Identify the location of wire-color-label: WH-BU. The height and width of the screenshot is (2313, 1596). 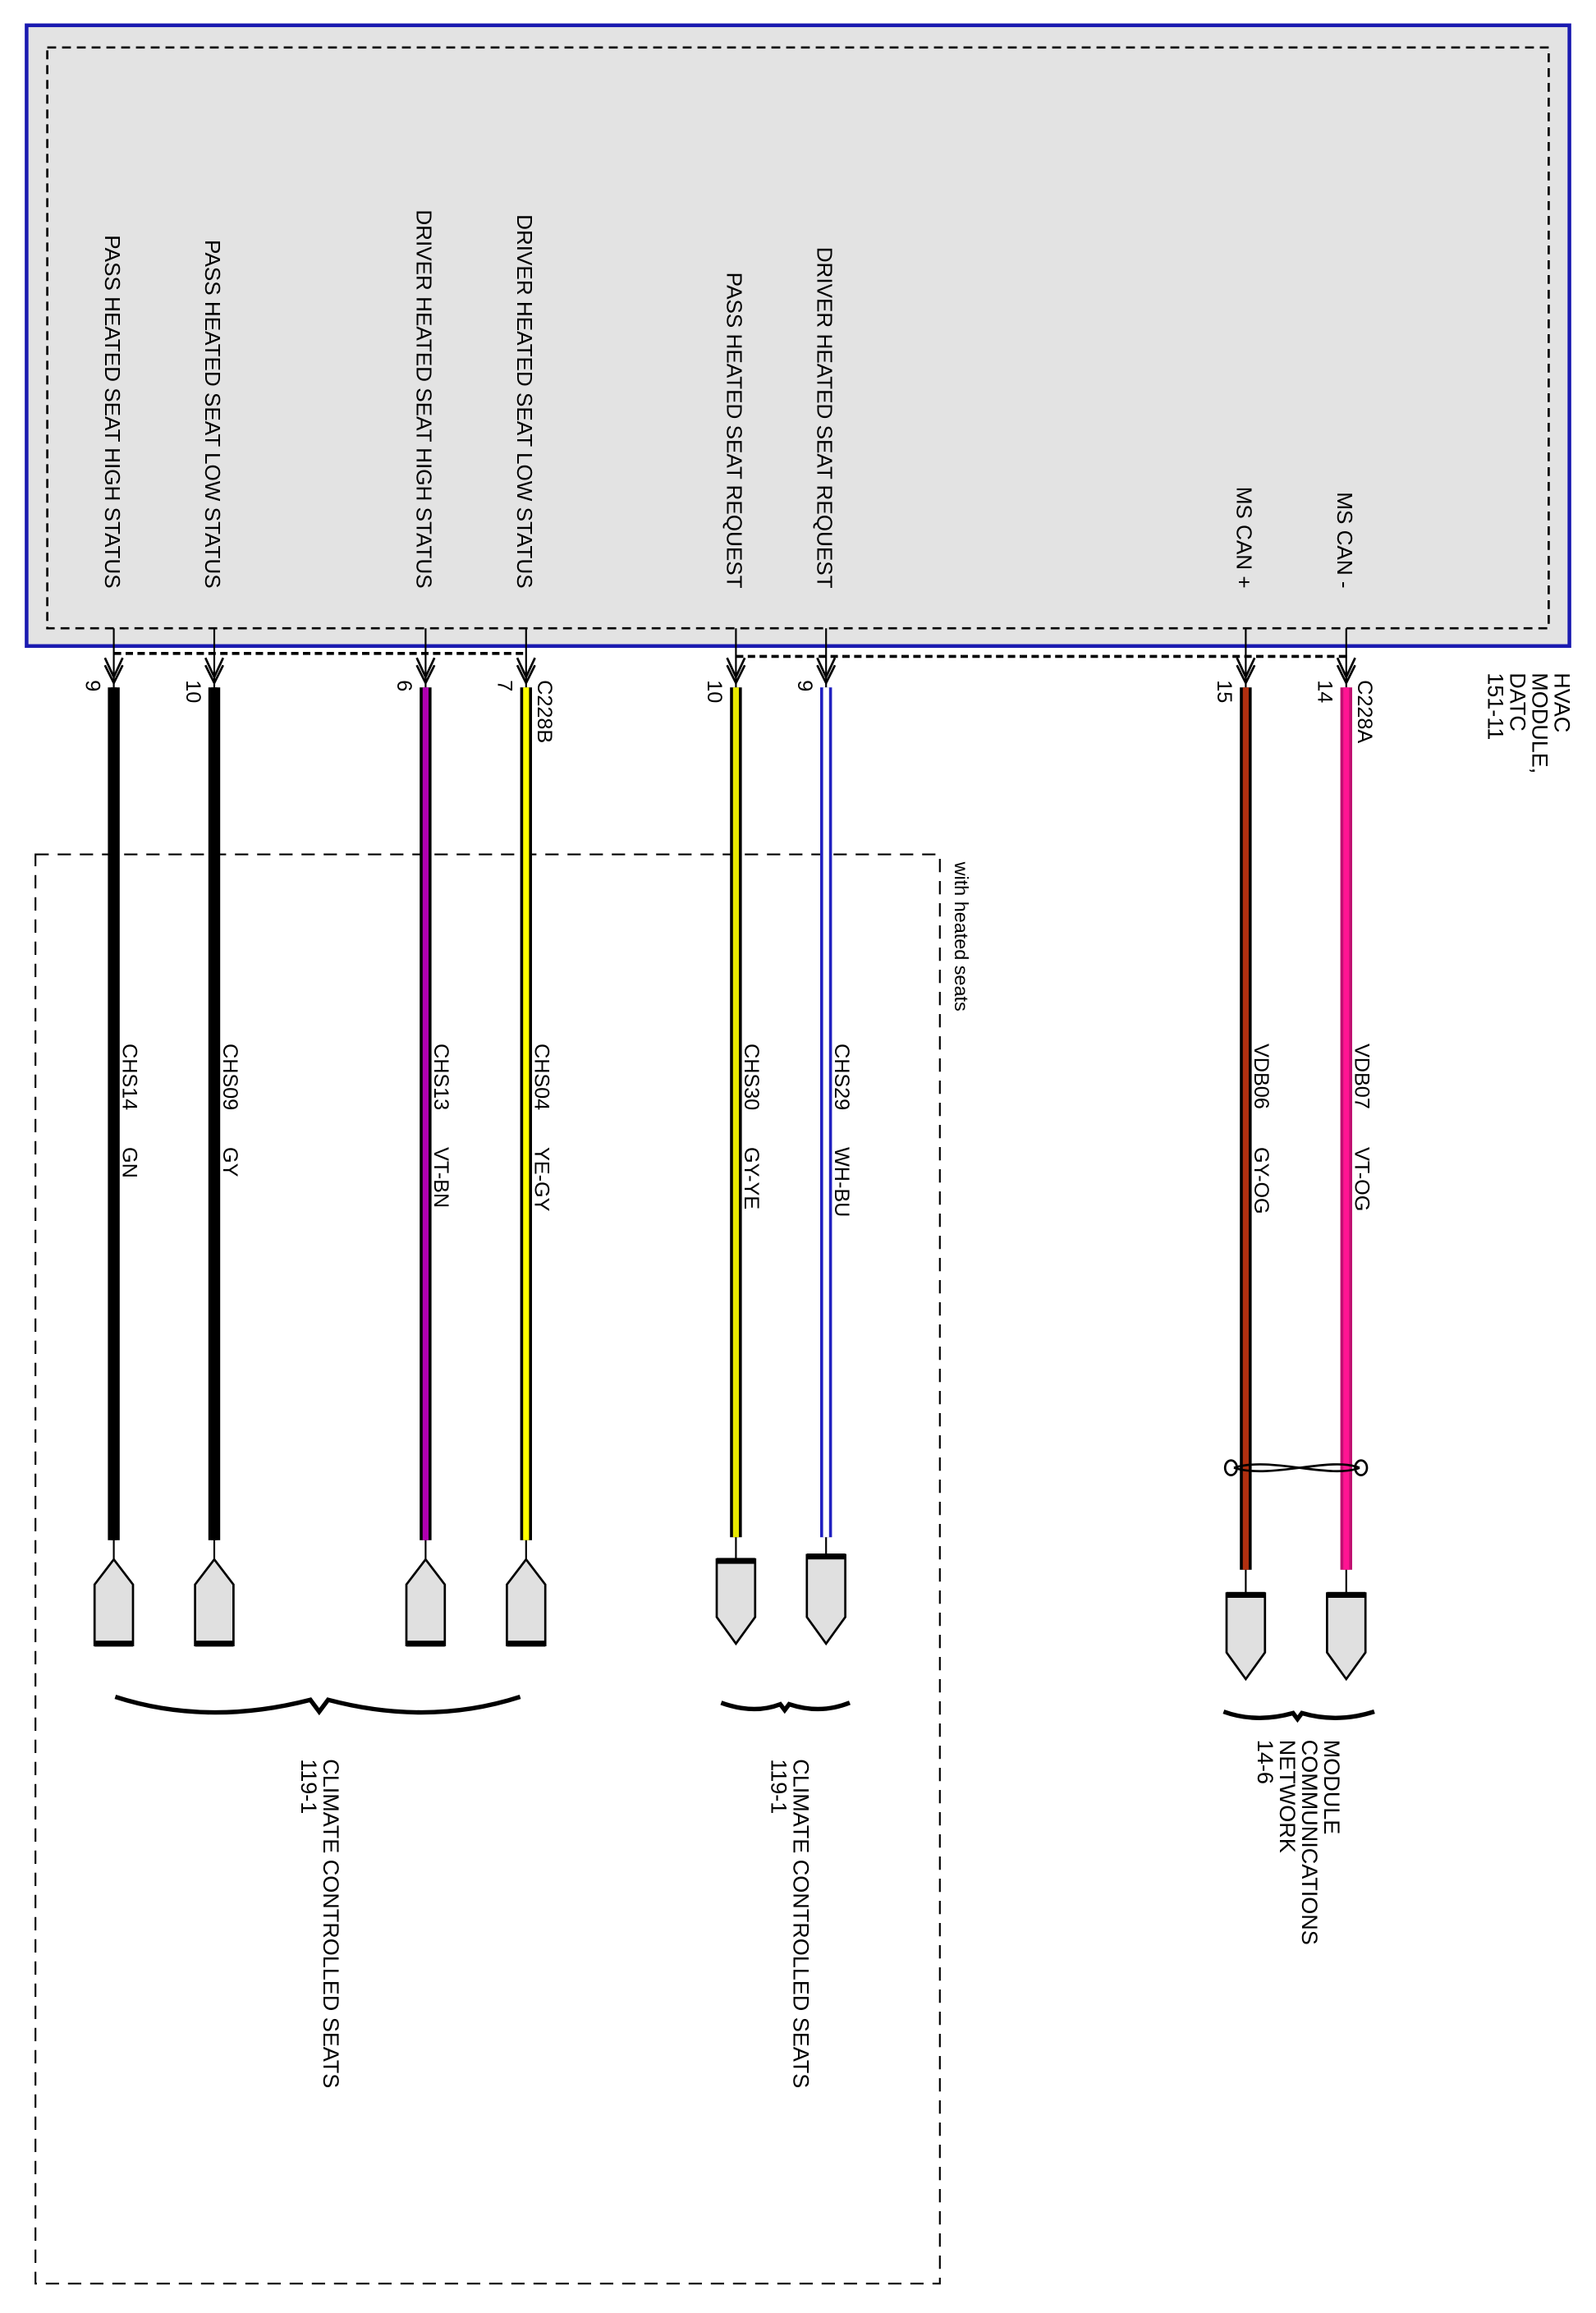
(841, 1182).